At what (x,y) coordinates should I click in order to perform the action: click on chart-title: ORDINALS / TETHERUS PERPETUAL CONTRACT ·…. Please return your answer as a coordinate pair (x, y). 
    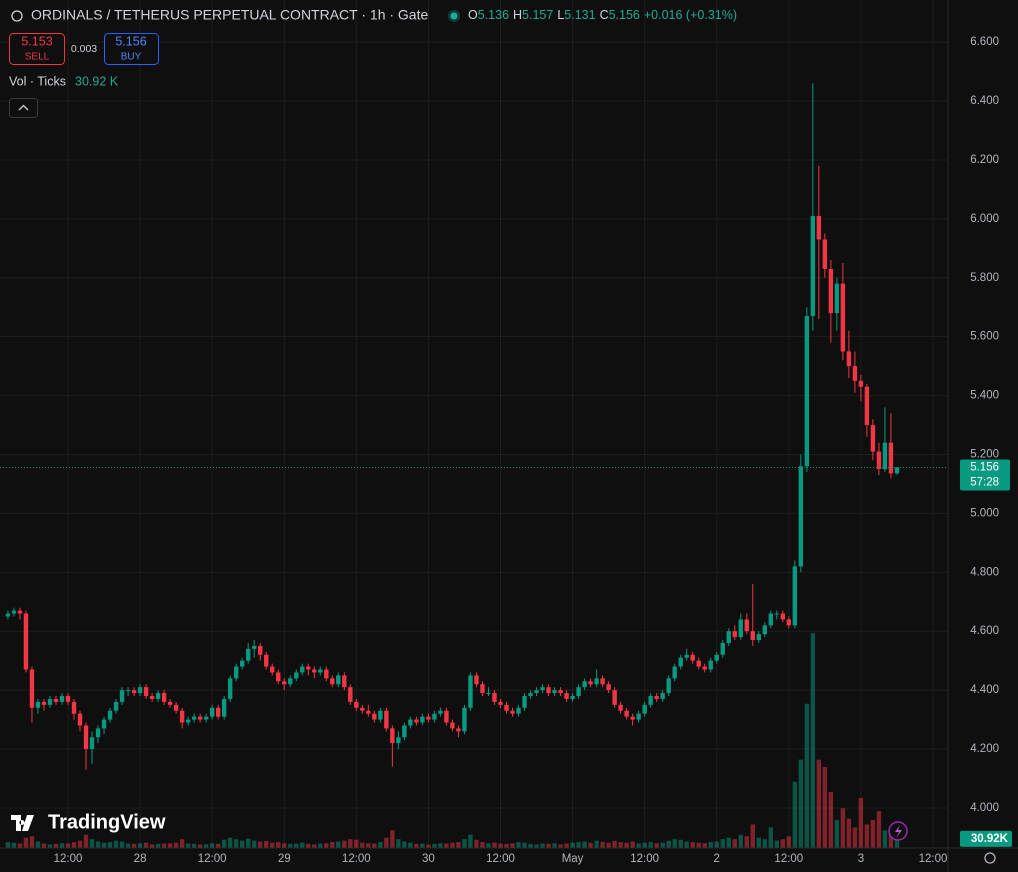
    Looking at the image, I should click on (229, 15).